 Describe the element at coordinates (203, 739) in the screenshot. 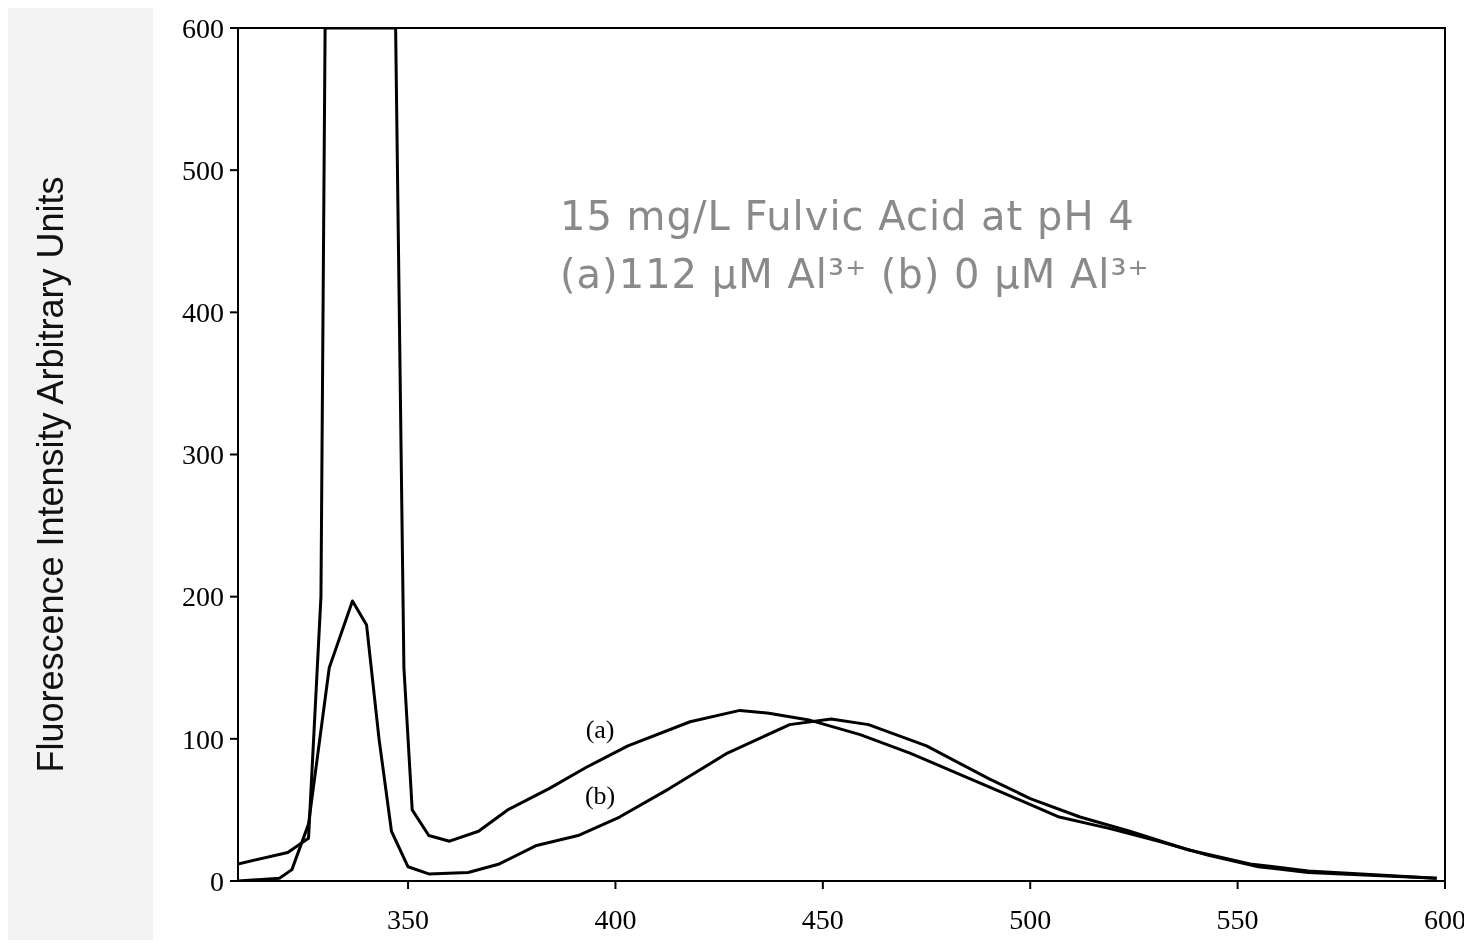

I see `y-tick-label: 100` at that location.